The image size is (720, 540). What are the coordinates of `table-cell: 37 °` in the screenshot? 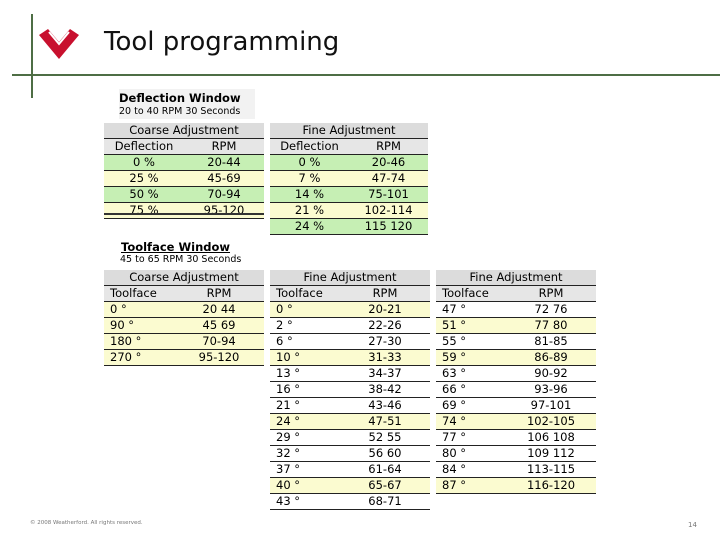 It's located at (305, 469).